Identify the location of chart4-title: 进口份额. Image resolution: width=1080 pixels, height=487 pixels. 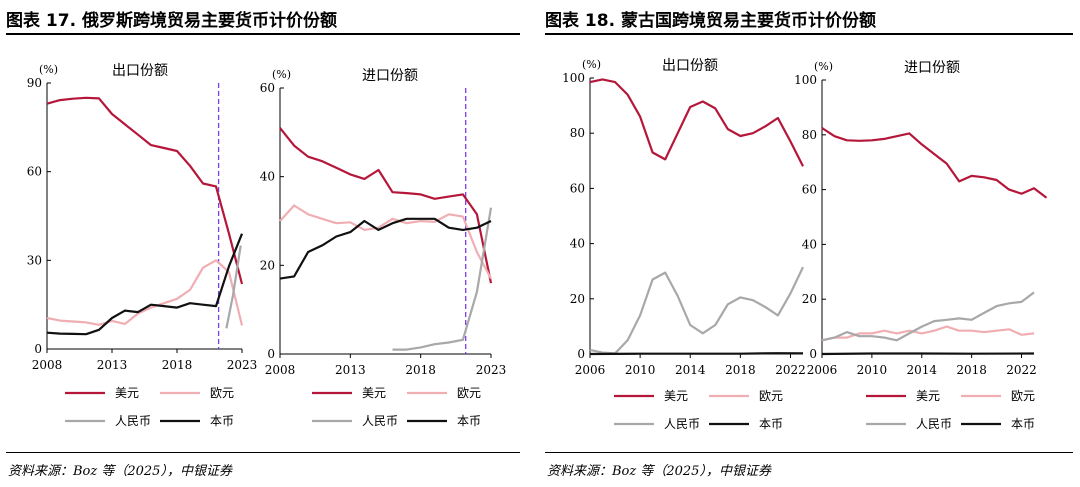
(932, 68).